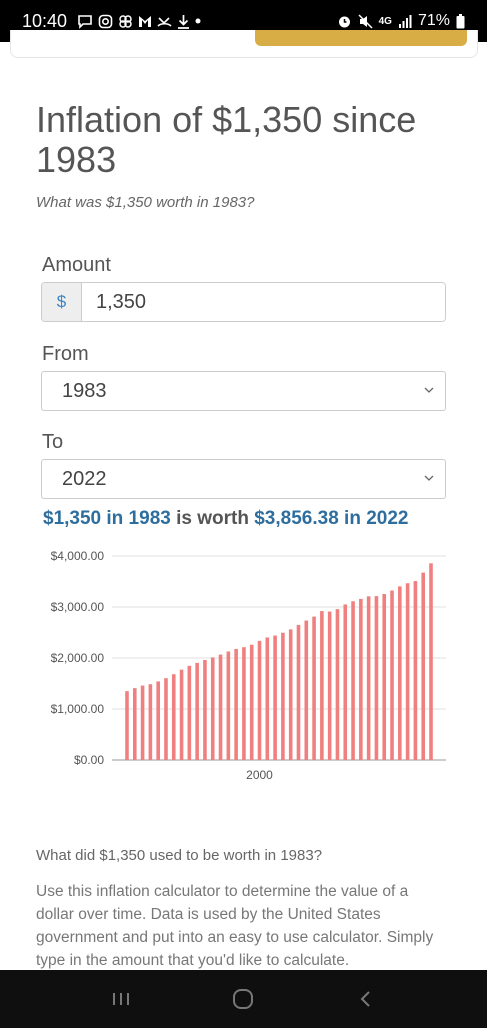 This screenshot has width=487, height=1028. I want to click on status-time: 10:40, so click(45, 20).